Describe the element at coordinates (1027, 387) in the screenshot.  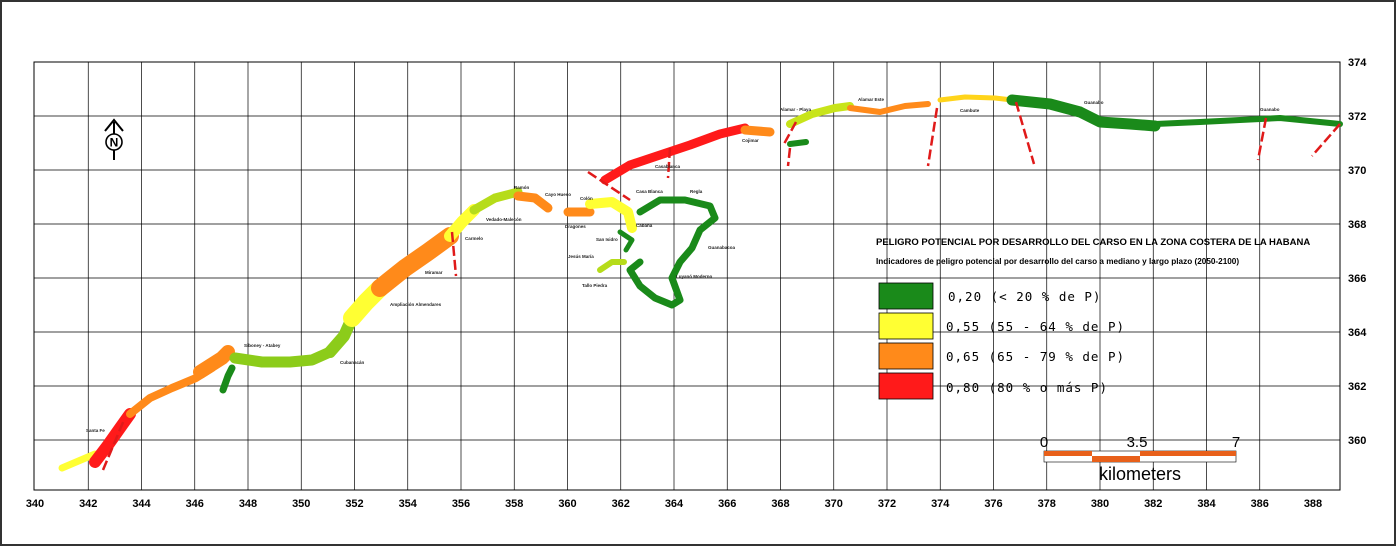
I see `legend-label: 0,80 (80 % o más P)` at that location.